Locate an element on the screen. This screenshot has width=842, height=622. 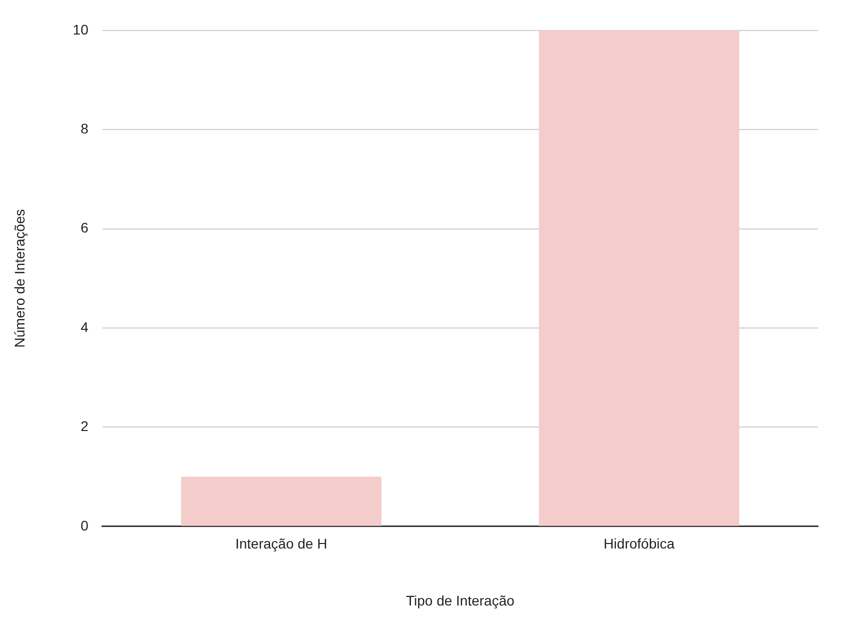
y-tick-label: 4 is located at coordinates (84, 326).